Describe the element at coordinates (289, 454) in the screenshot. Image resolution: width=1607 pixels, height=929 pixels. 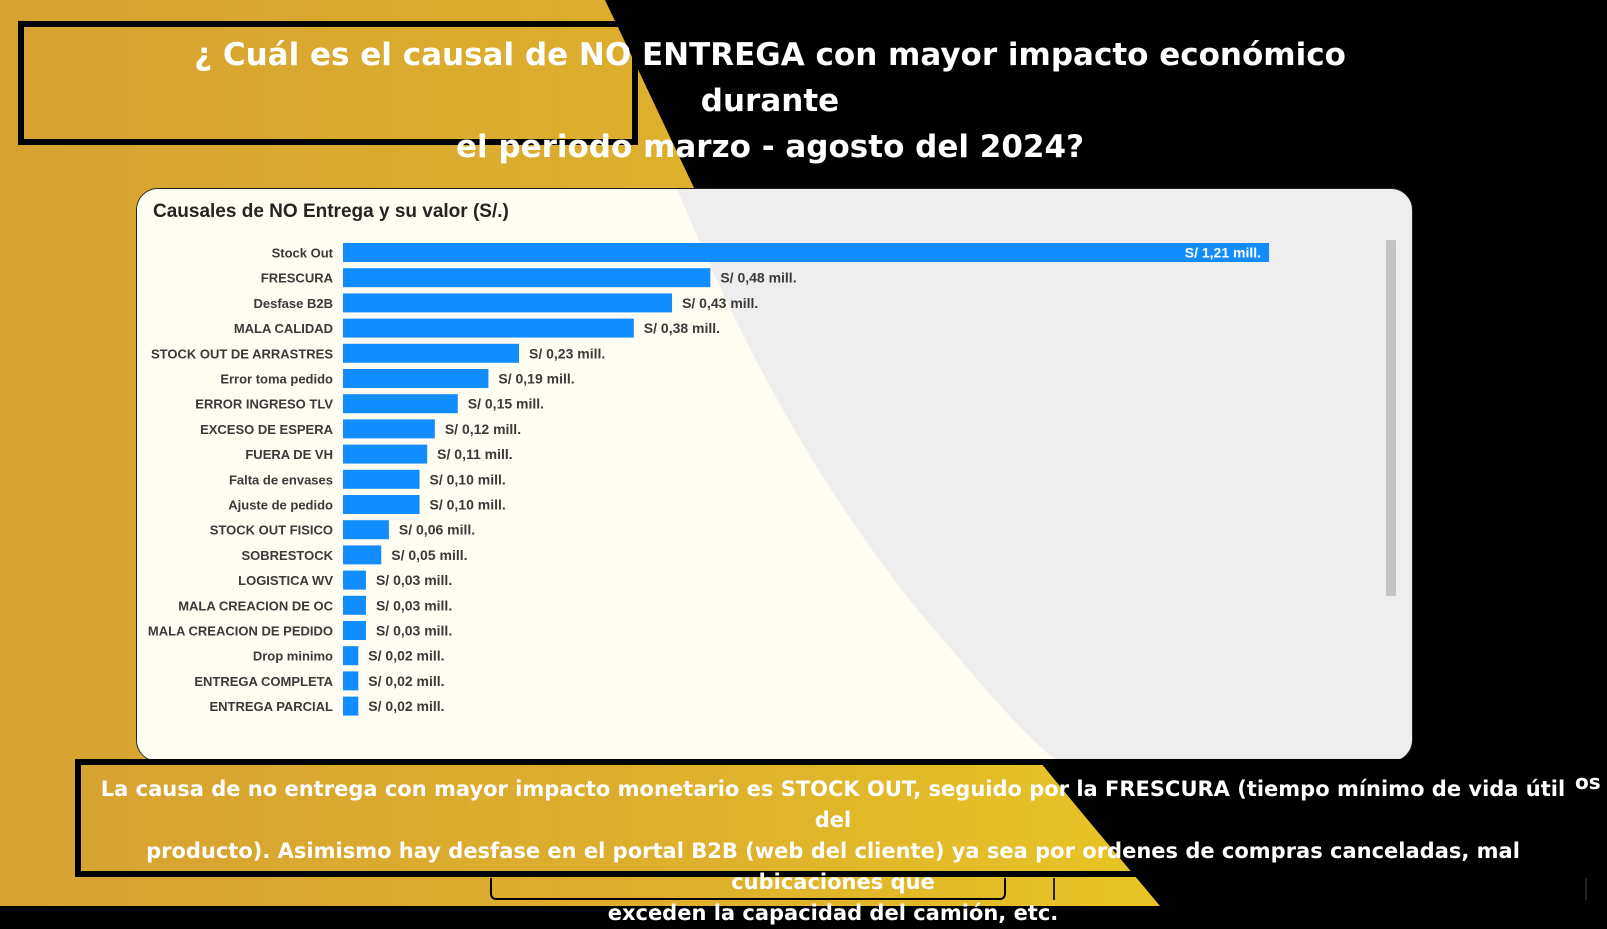
I see `category-label: FUERA DE VH` at that location.